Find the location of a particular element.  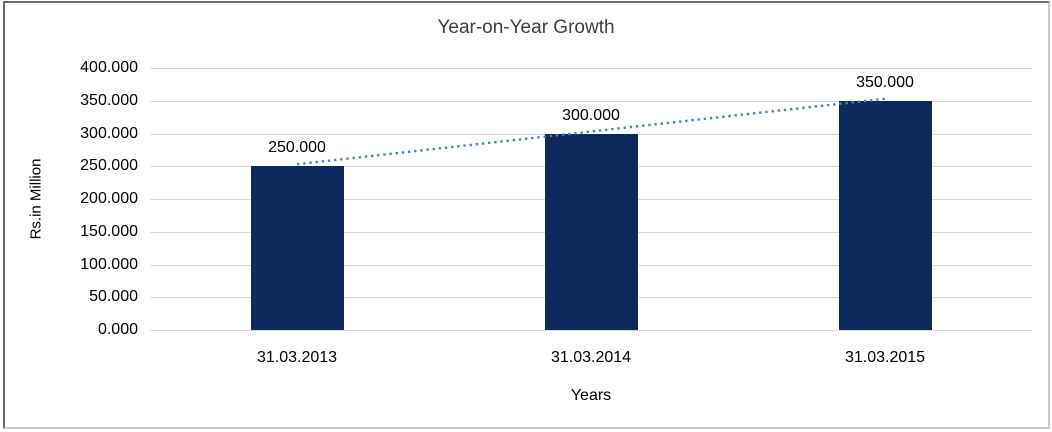

chart-title: Year-on-Year Growth is located at coordinates (526, 27).